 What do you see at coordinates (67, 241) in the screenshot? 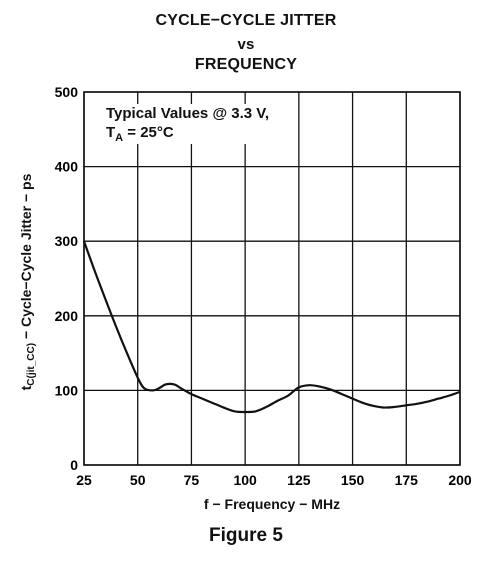
I see `y-tick-label: 300` at bounding box center [67, 241].